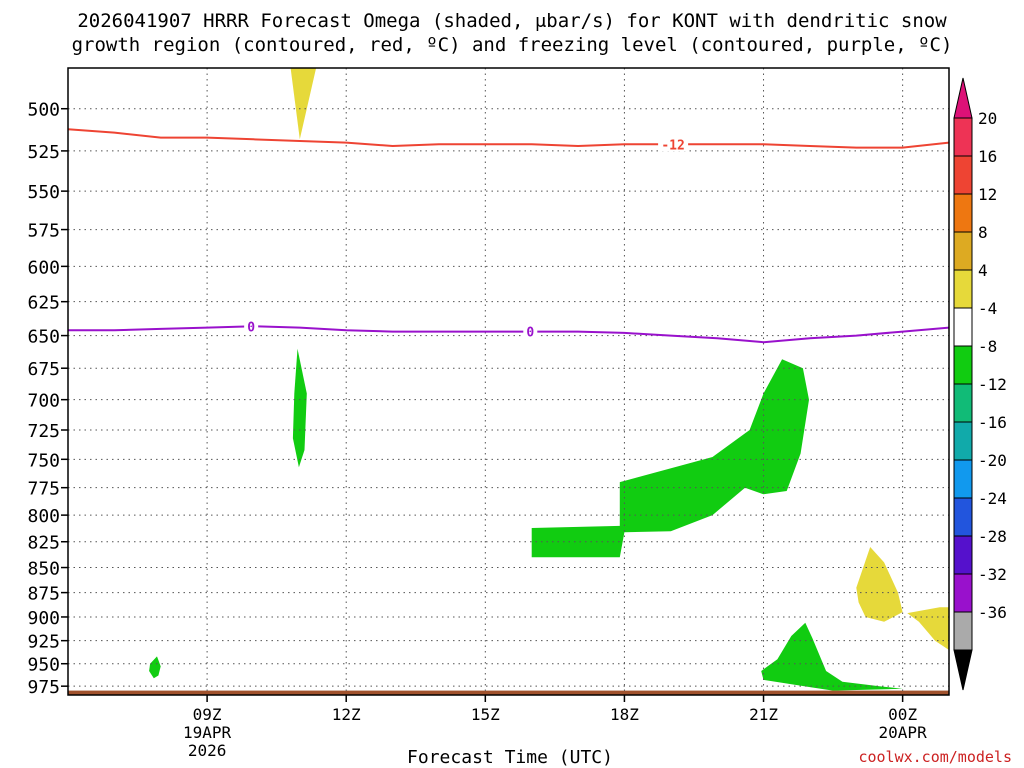  Describe the element at coordinates (43, 460) in the screenshot. I see `y-tick-label: 750` at that location.